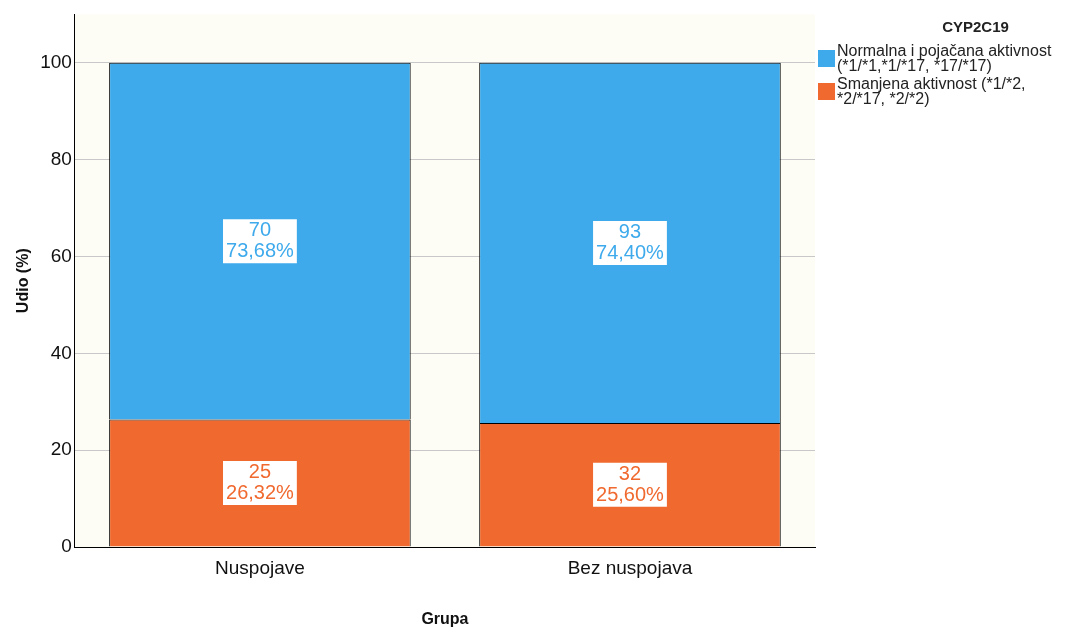  What do you see at coordinates (23, 281) in the screenshot?
I see `y-axis-title: Udio (%)` at bounding box center [23, 281].